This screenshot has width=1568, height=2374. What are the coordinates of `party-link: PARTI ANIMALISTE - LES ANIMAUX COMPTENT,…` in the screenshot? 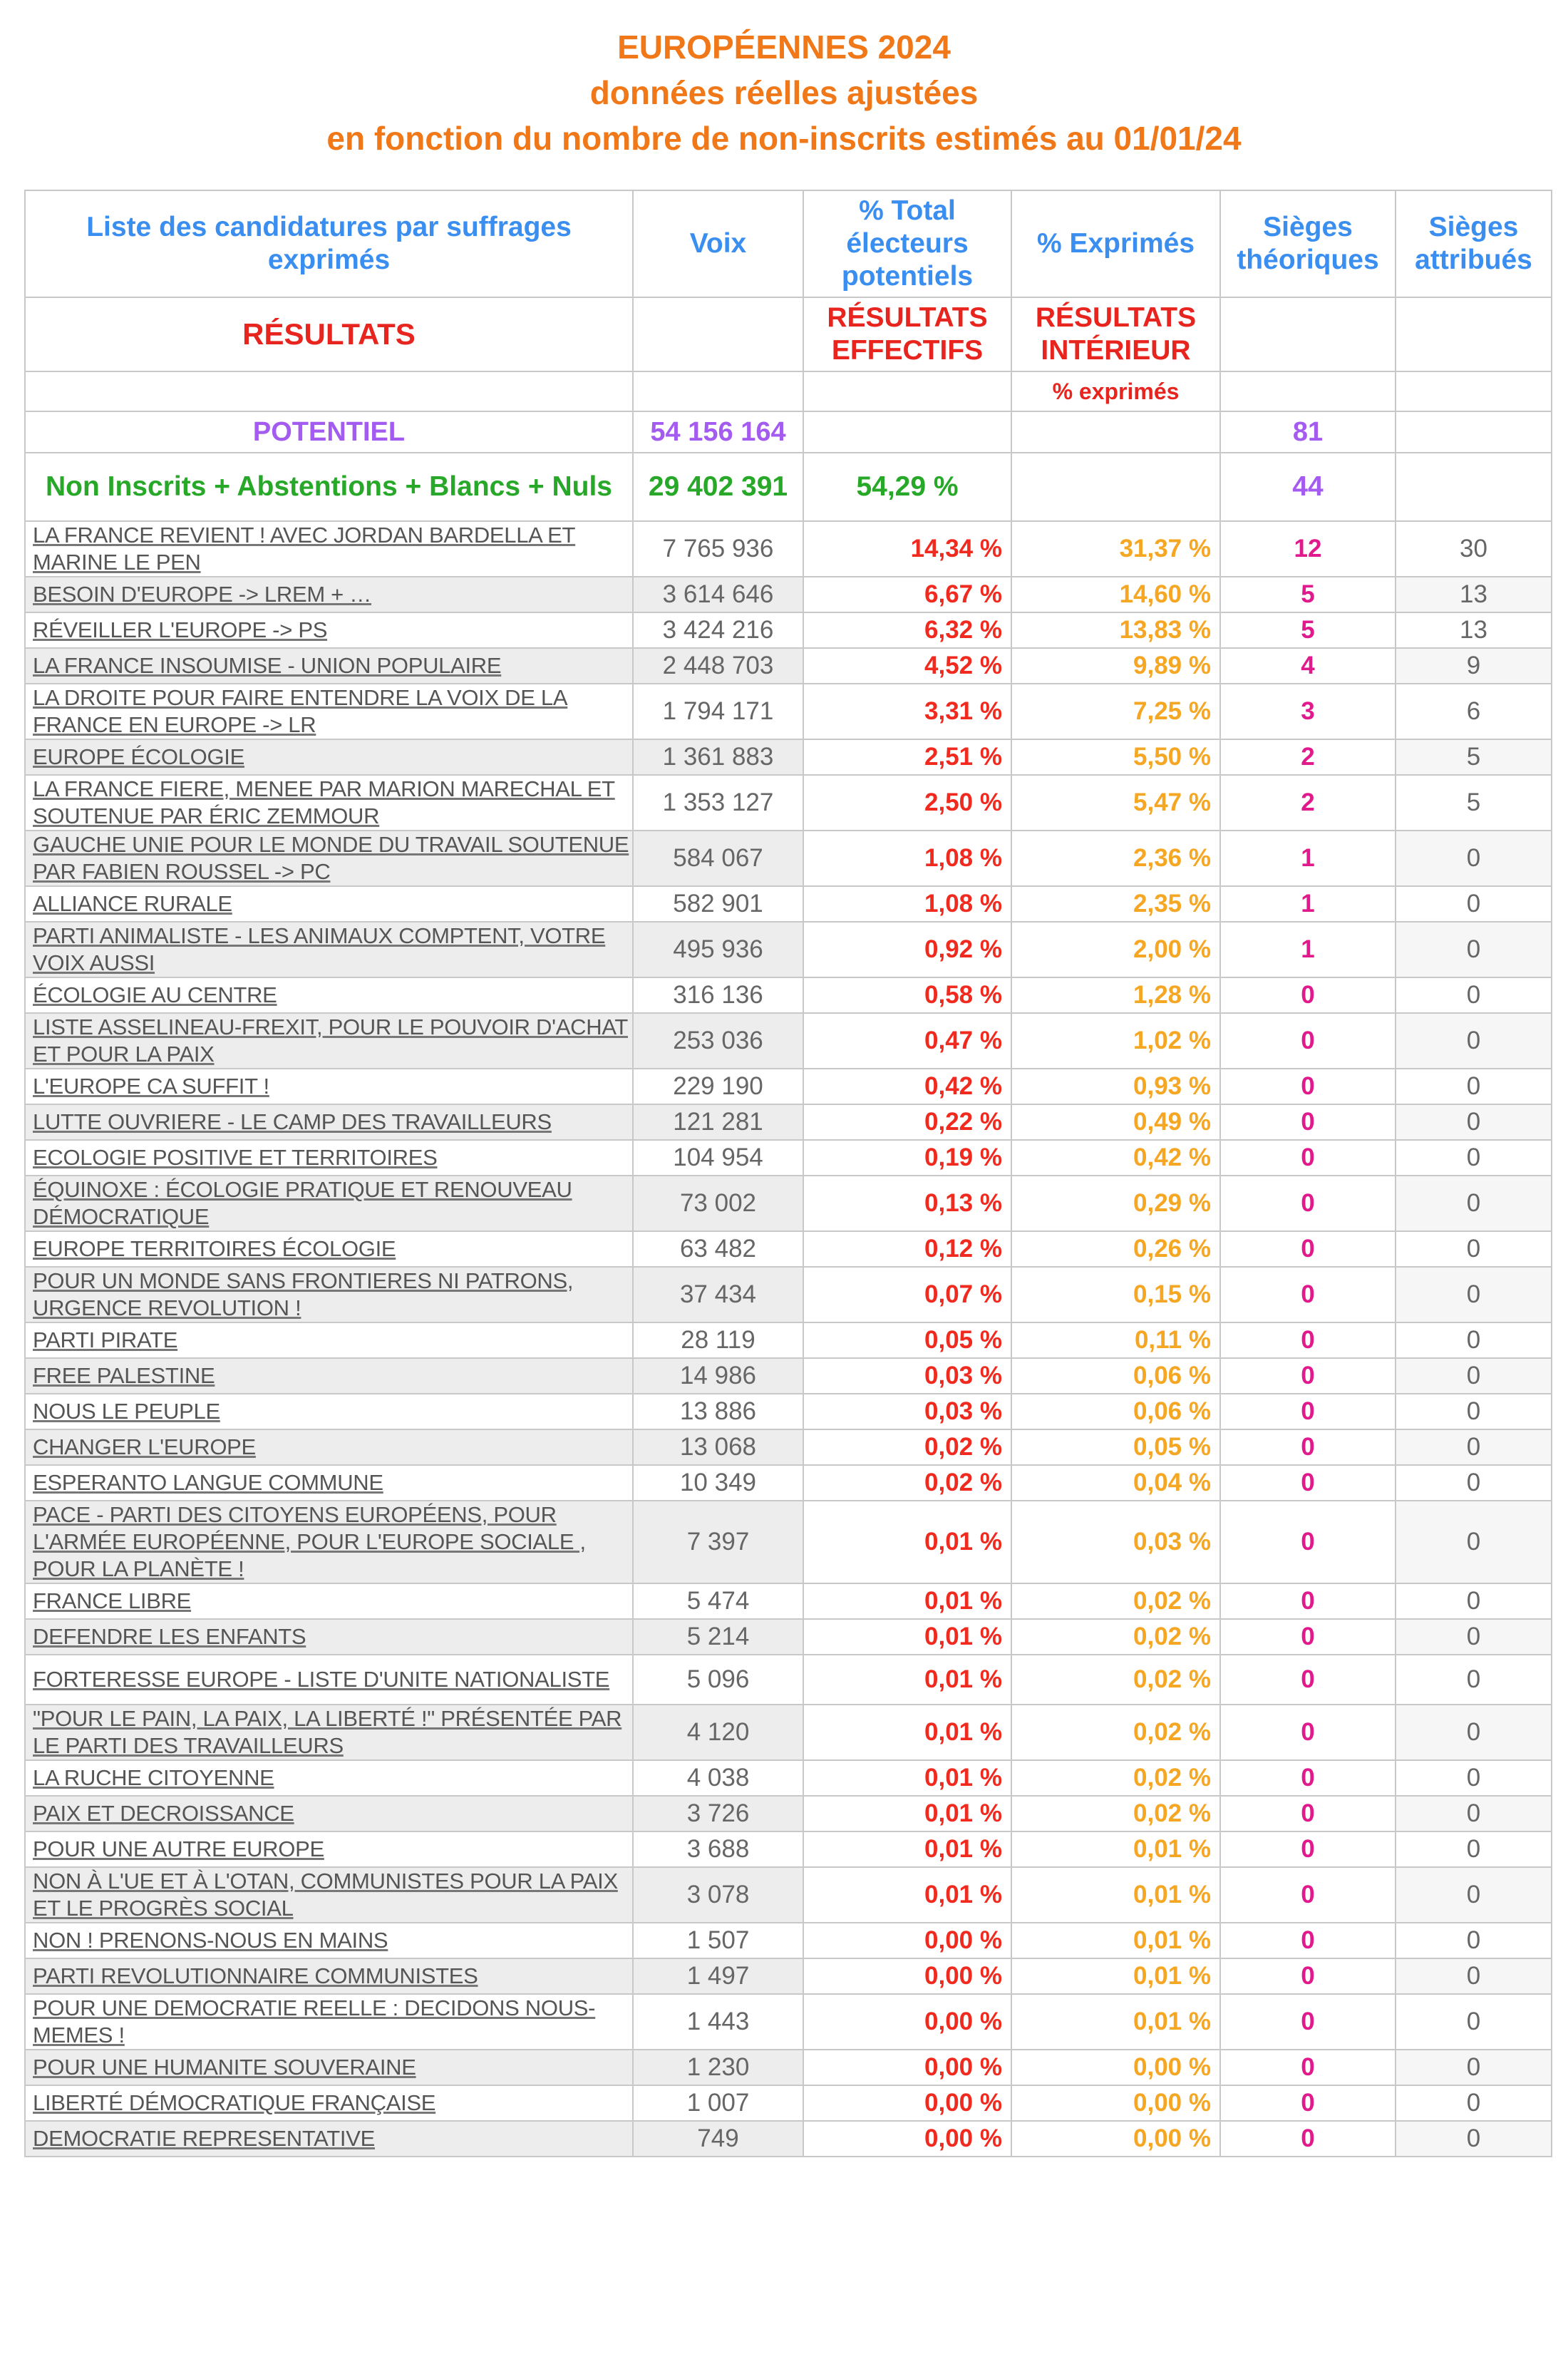 It's located at (329, 949).